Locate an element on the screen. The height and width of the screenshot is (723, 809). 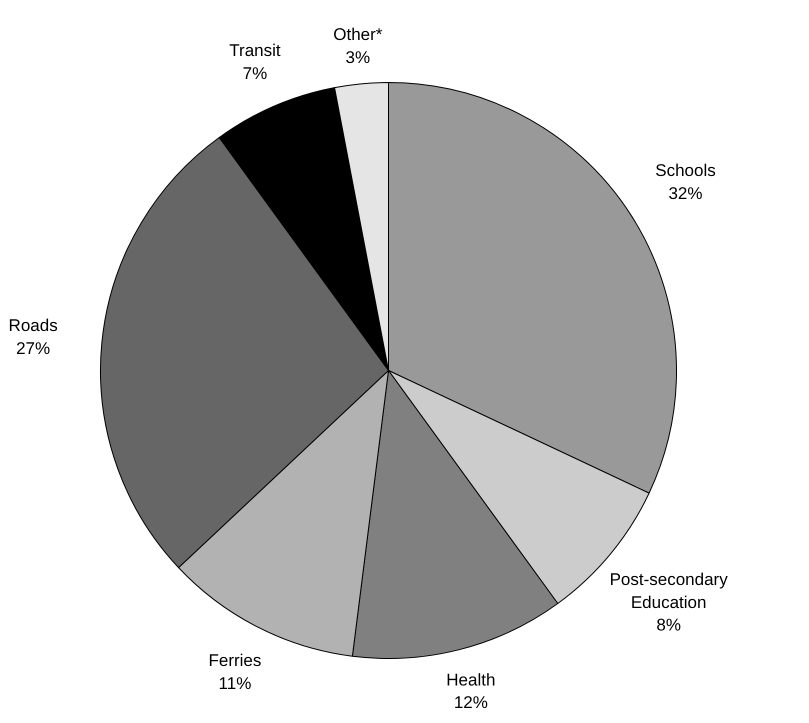
data-label: 12% is located at coordinates (471, 702).